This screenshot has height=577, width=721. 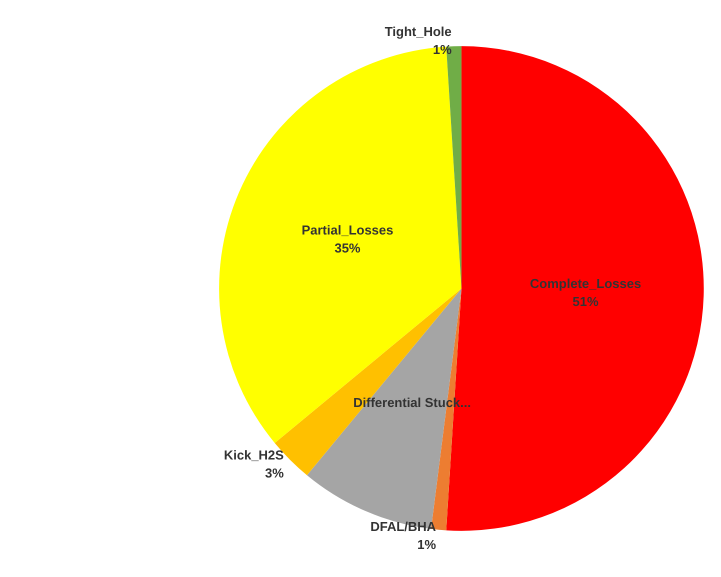 What do you see at coordinates (348, 230) in the screenshot?
I see `slice-label: Partial_Losses` at bounding box center [348, 230].